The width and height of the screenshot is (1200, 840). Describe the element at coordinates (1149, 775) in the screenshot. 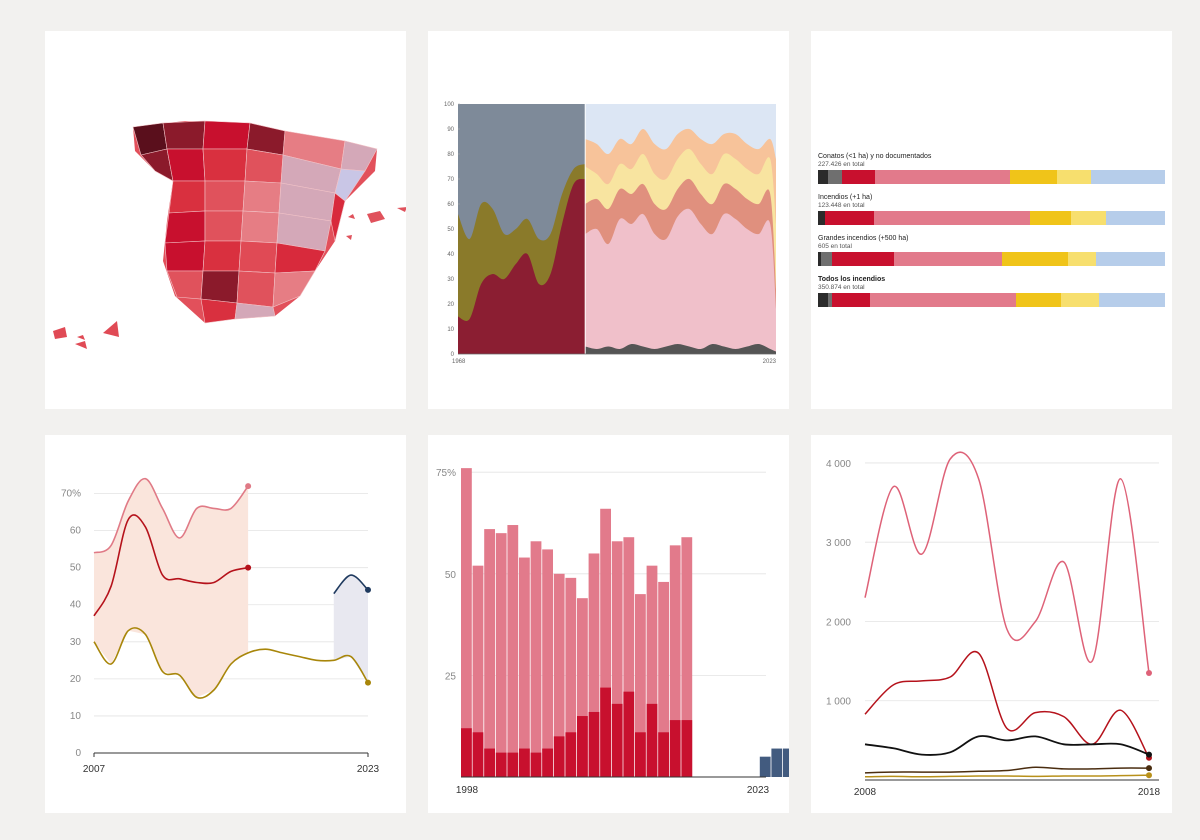

I see `gold-line-endpoint` at that location.